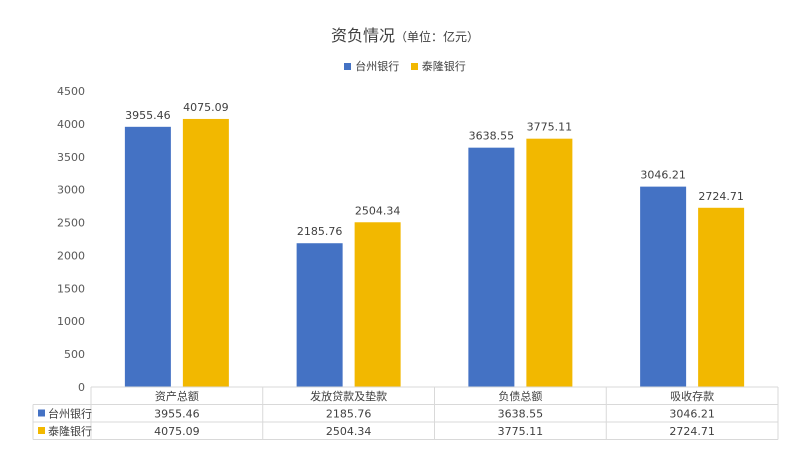  I want to click on table-cell: 2185.76, so click(349, 414).